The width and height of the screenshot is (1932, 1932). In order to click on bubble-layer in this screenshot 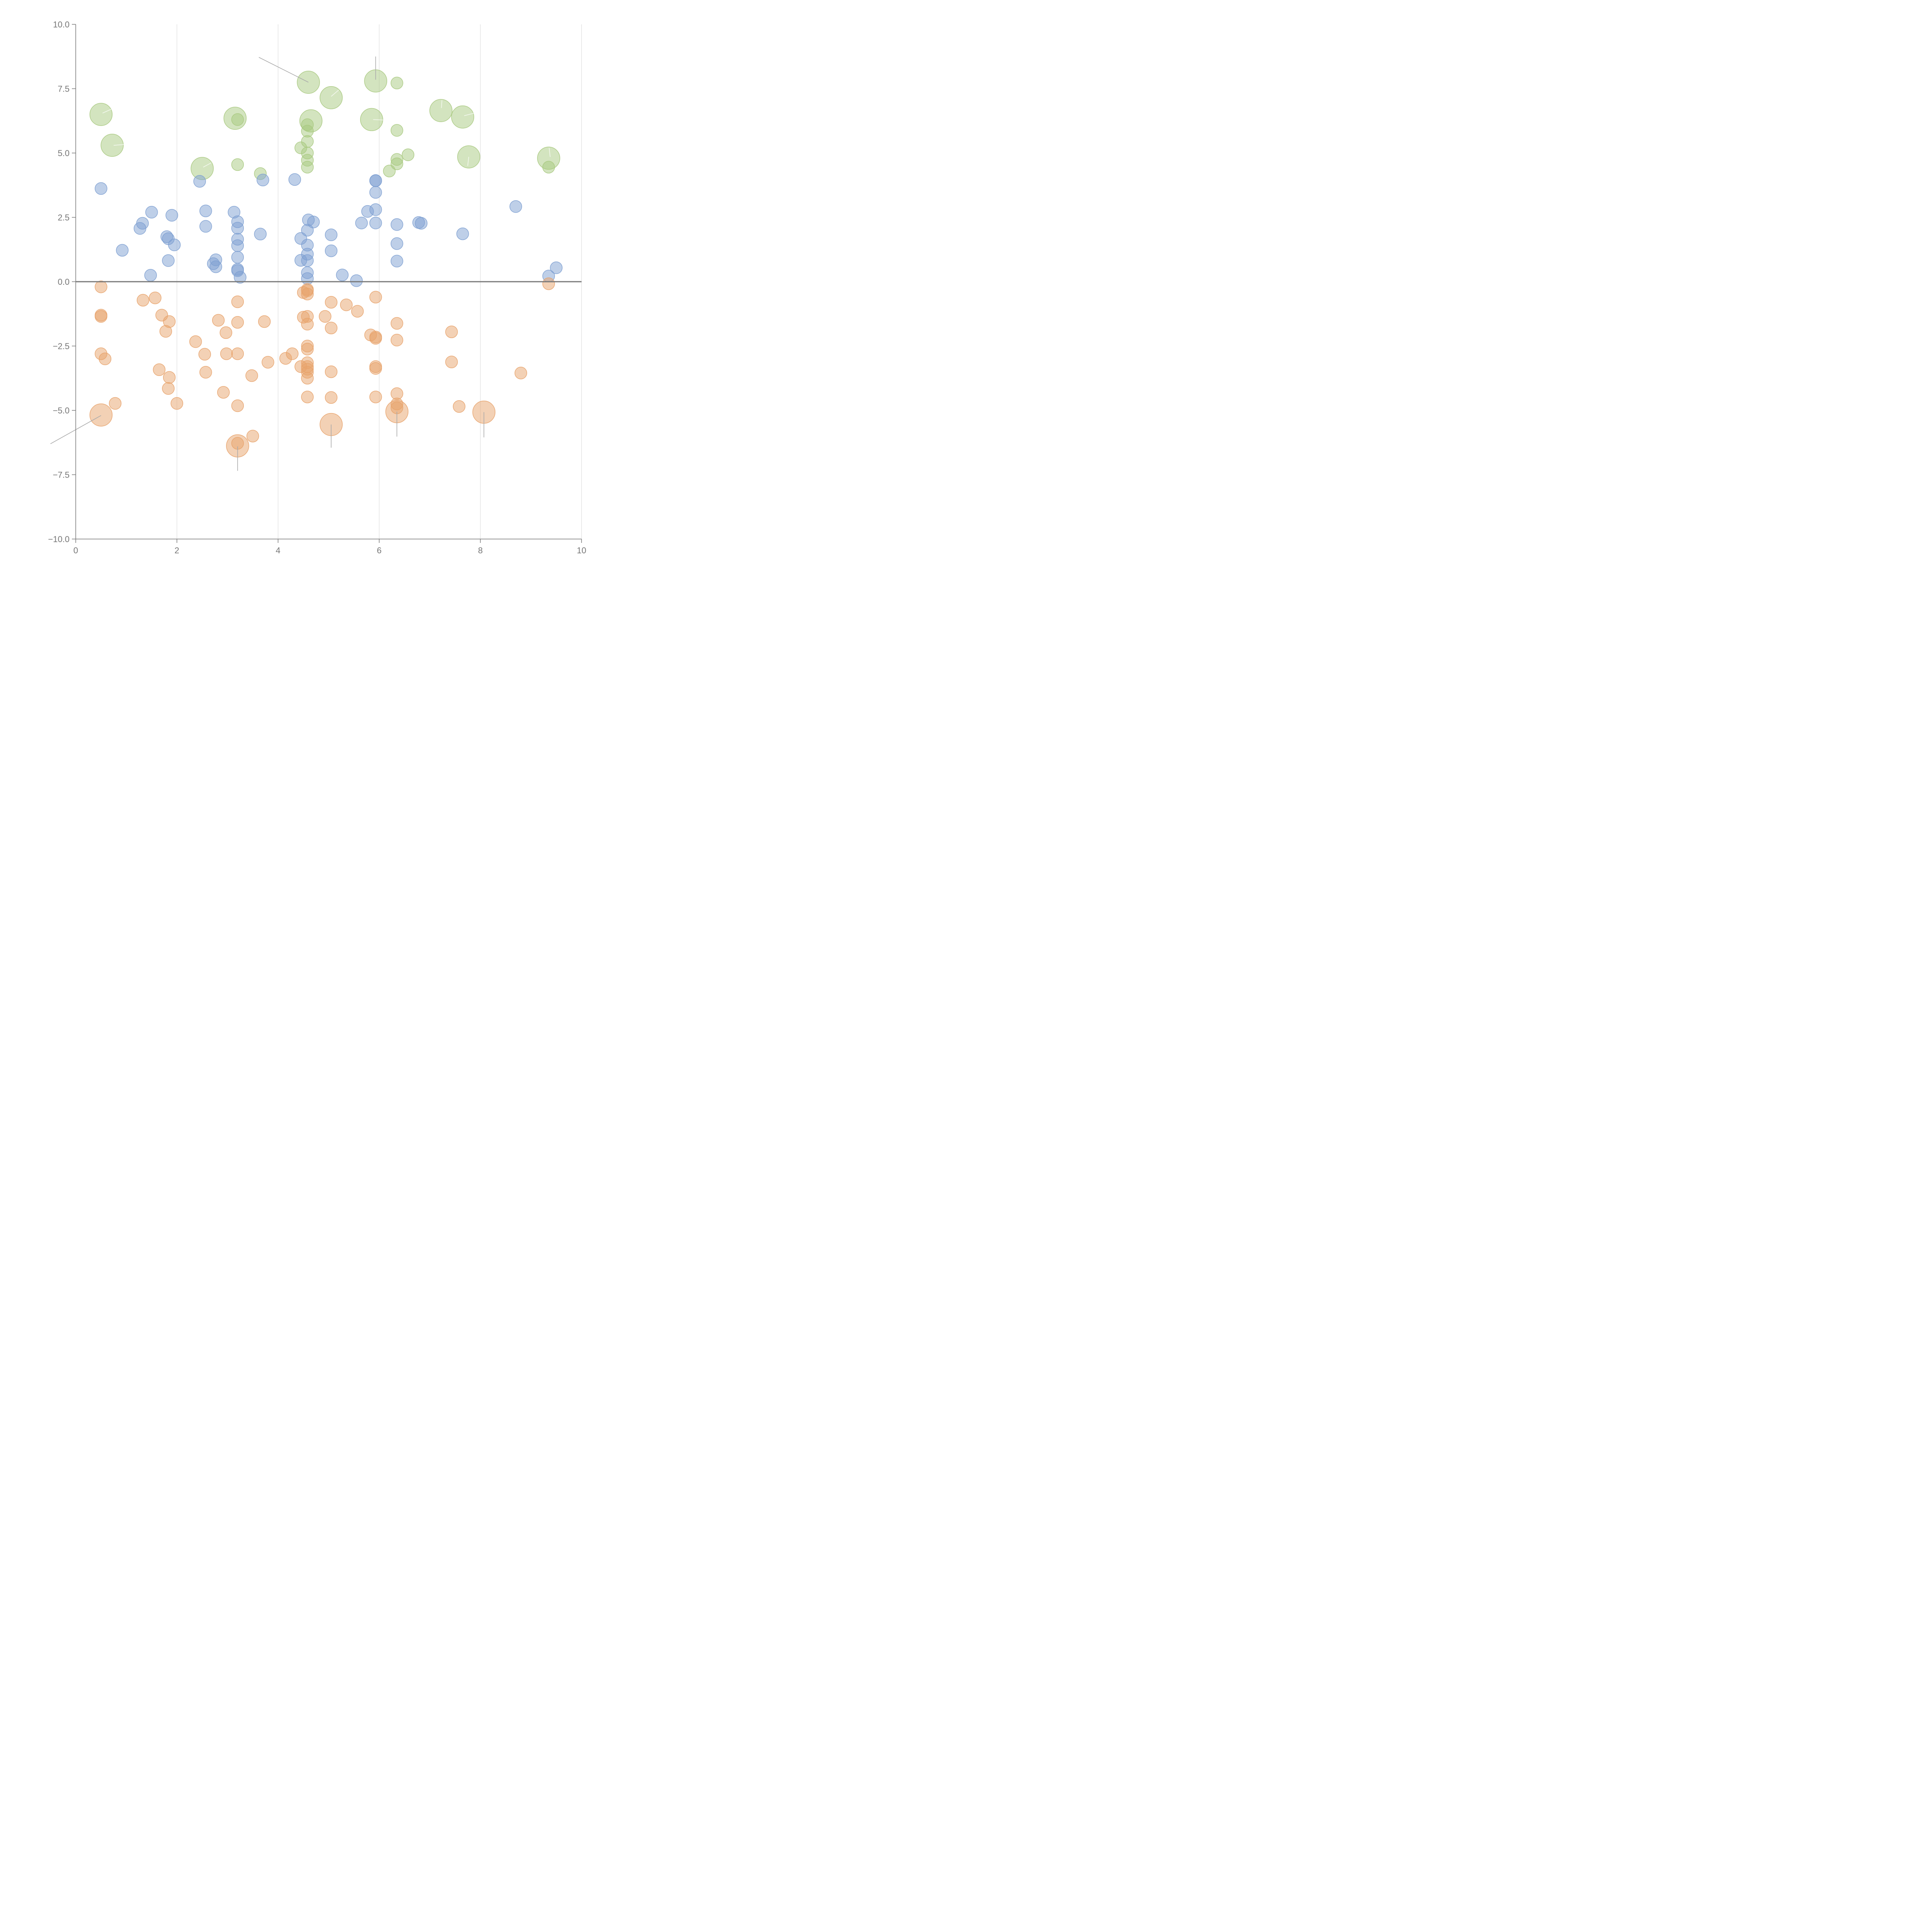, I will do `click(326, 263)`.